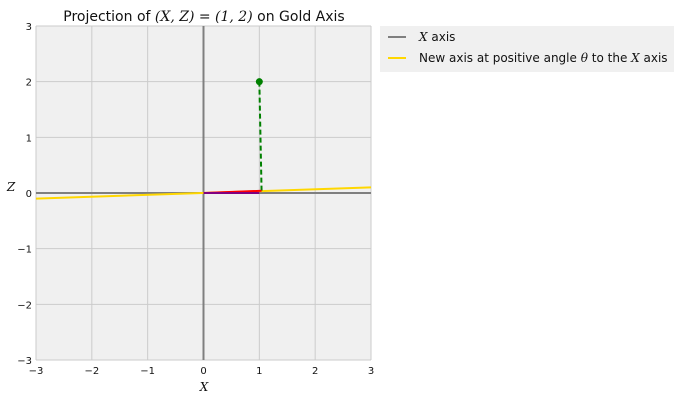 The width and height of the screenshot is (680, 400). Describe the element at coordinates (29, 27) in the screenshot. I see `y-tick-label: 3` at that location.